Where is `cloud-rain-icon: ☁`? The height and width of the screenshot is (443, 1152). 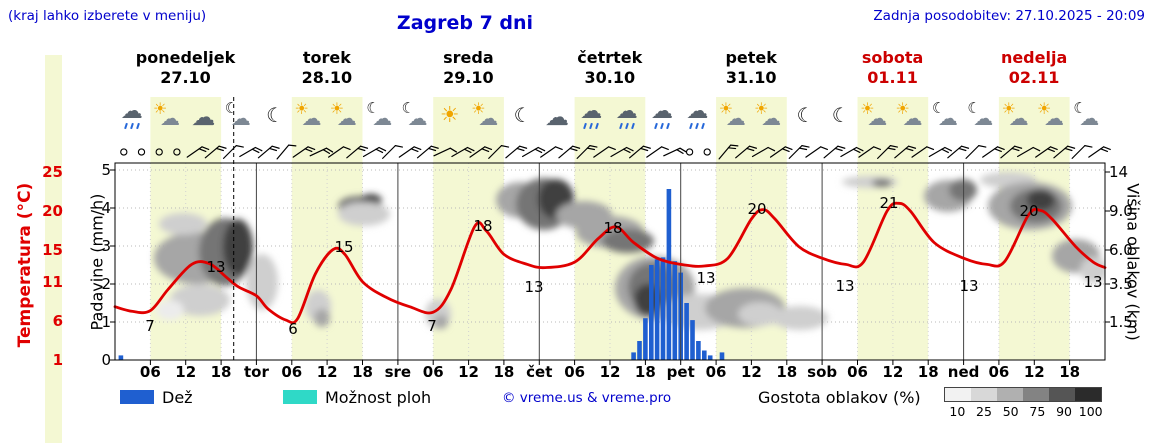 cloud-rain-icon: ☁ is located at coordinates (133, 119).